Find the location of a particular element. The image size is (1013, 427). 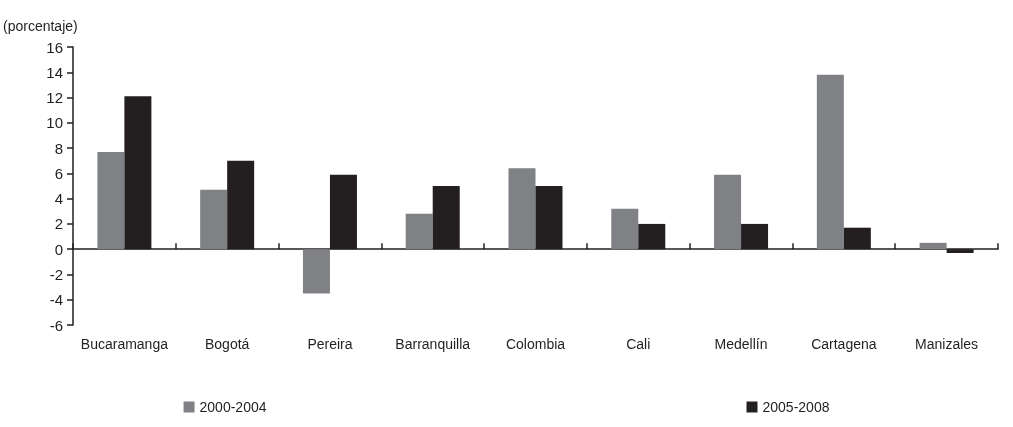

y-tick-label: 10 is located at coordinates (54, 123).